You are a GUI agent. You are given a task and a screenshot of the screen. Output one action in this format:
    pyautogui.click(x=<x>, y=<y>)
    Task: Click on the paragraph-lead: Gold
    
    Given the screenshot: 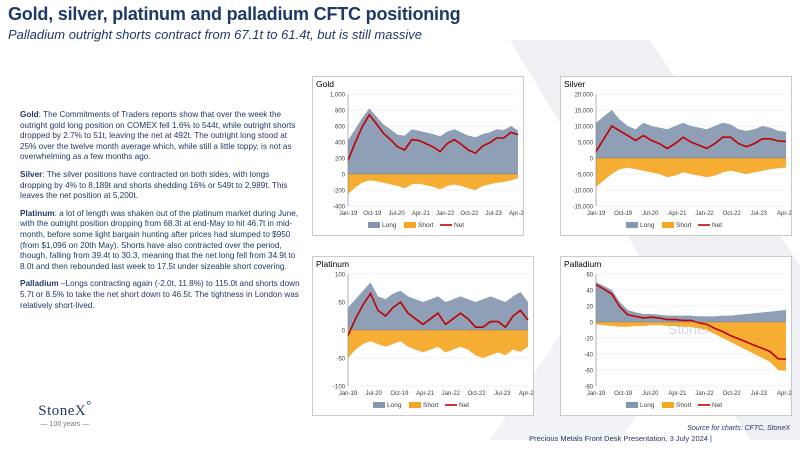 What is the action you would take?
    pyautogui.click(x=29, y=114)
    